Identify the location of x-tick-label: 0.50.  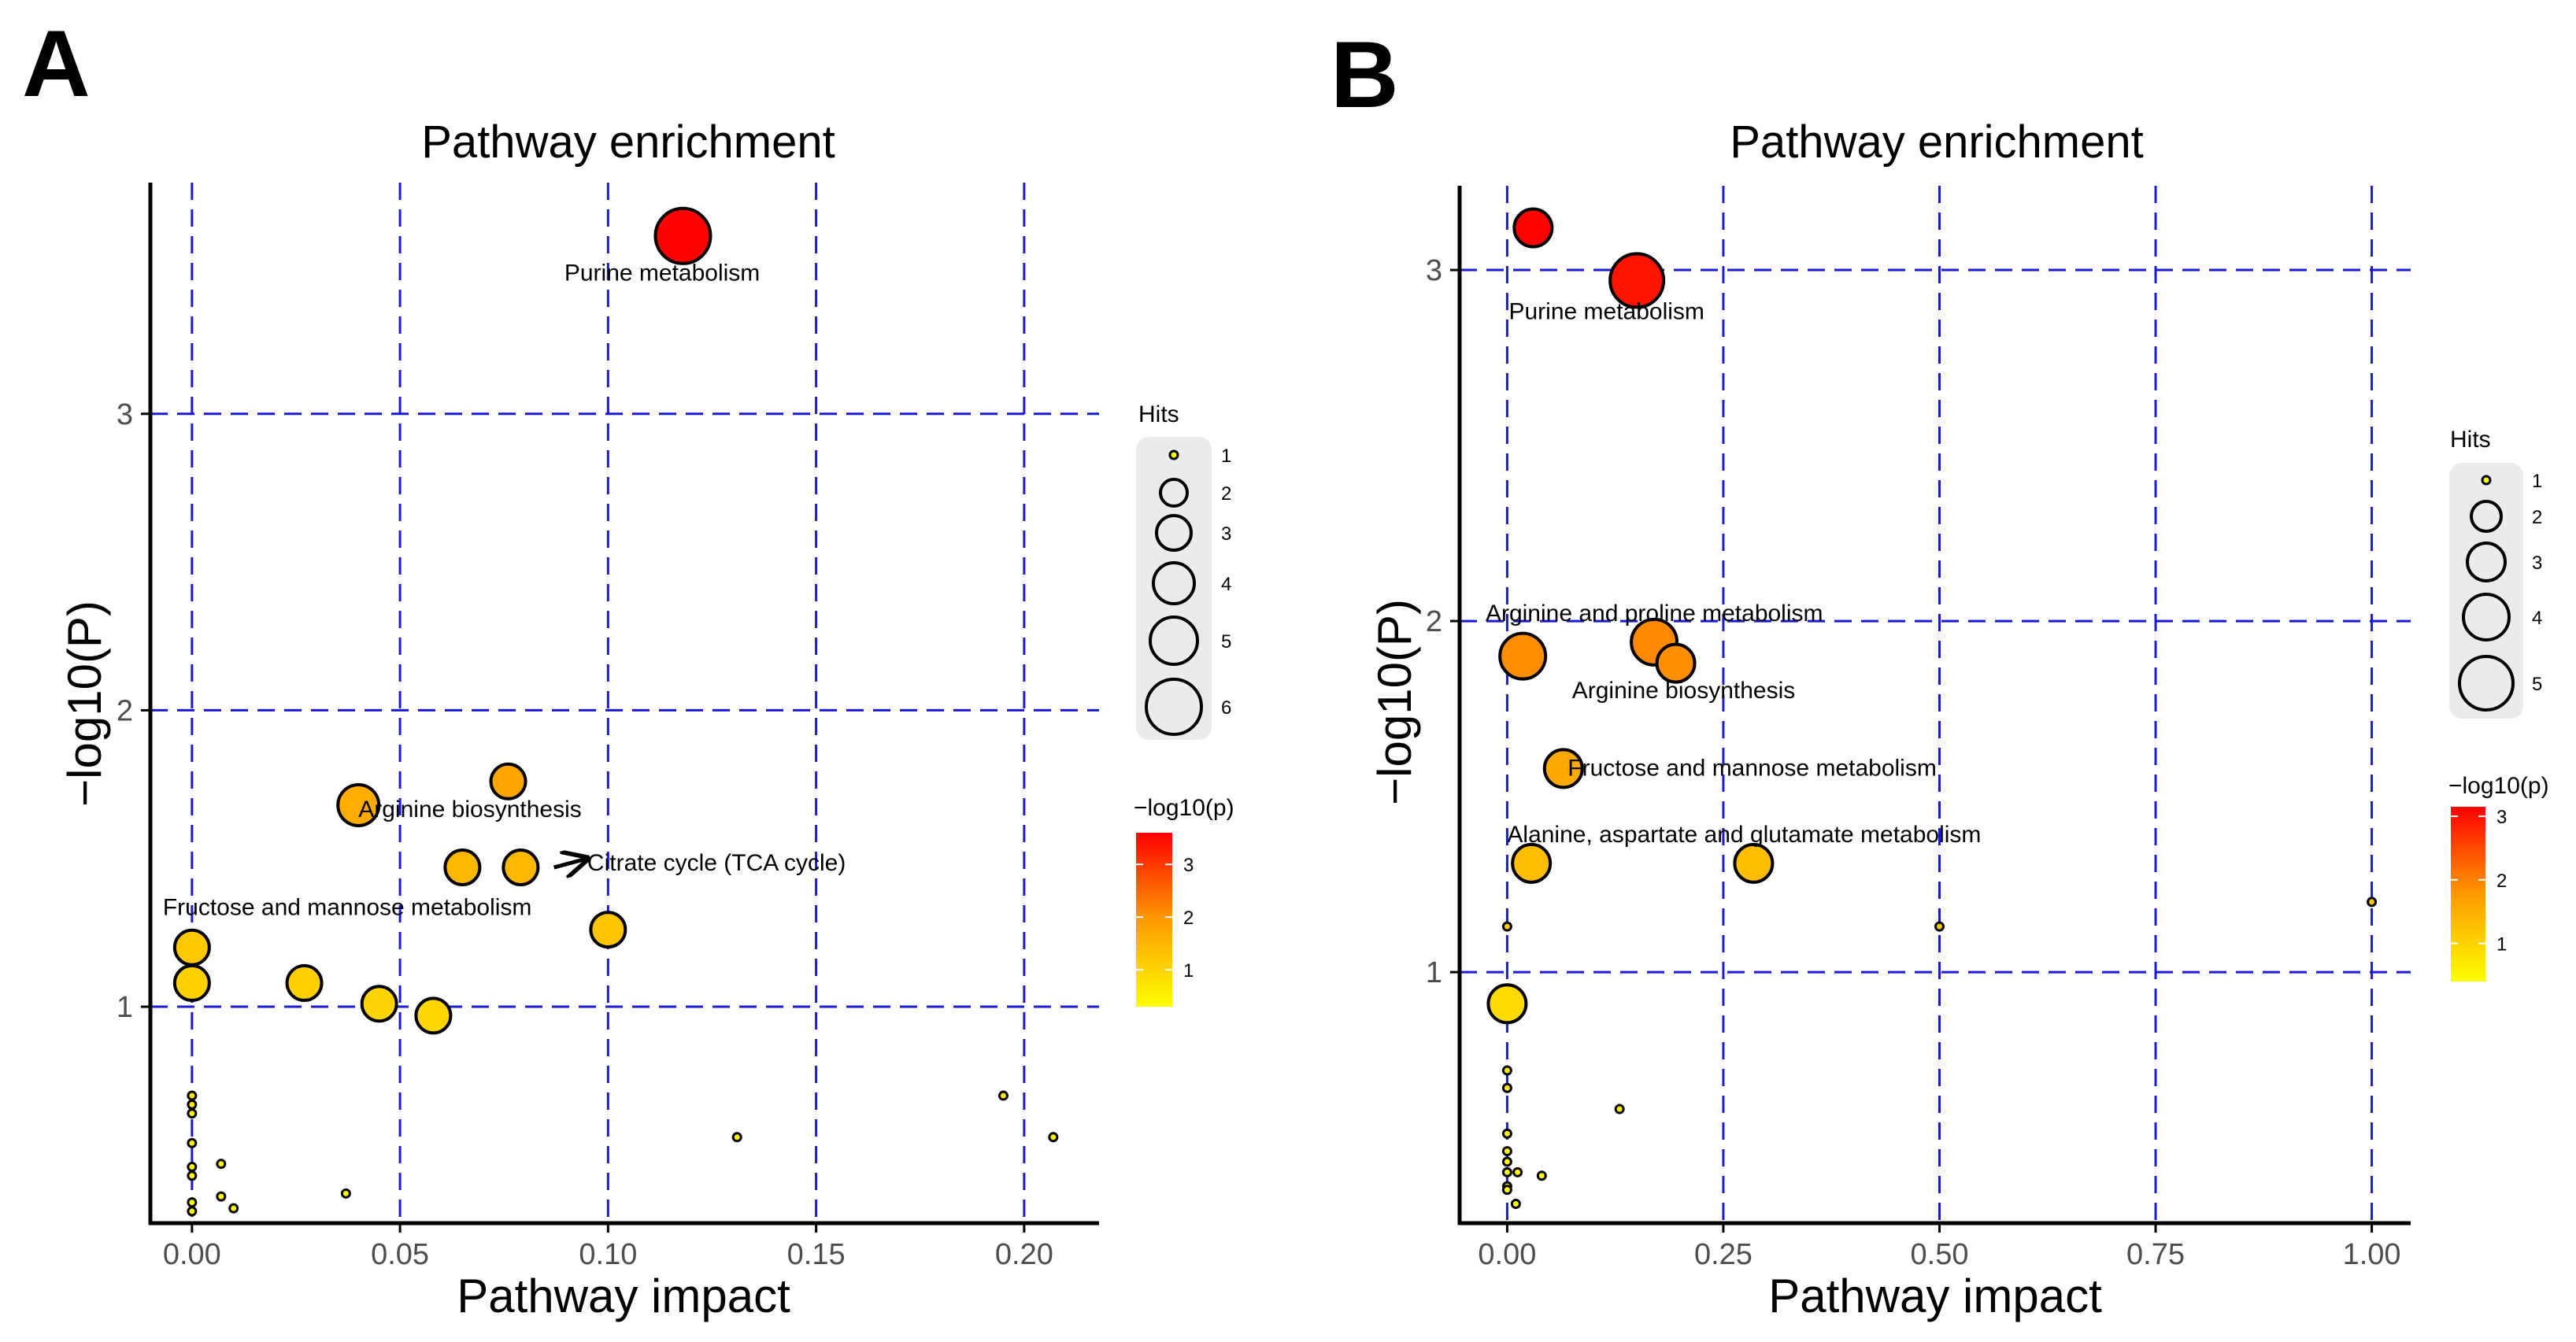
(1940, 1254).